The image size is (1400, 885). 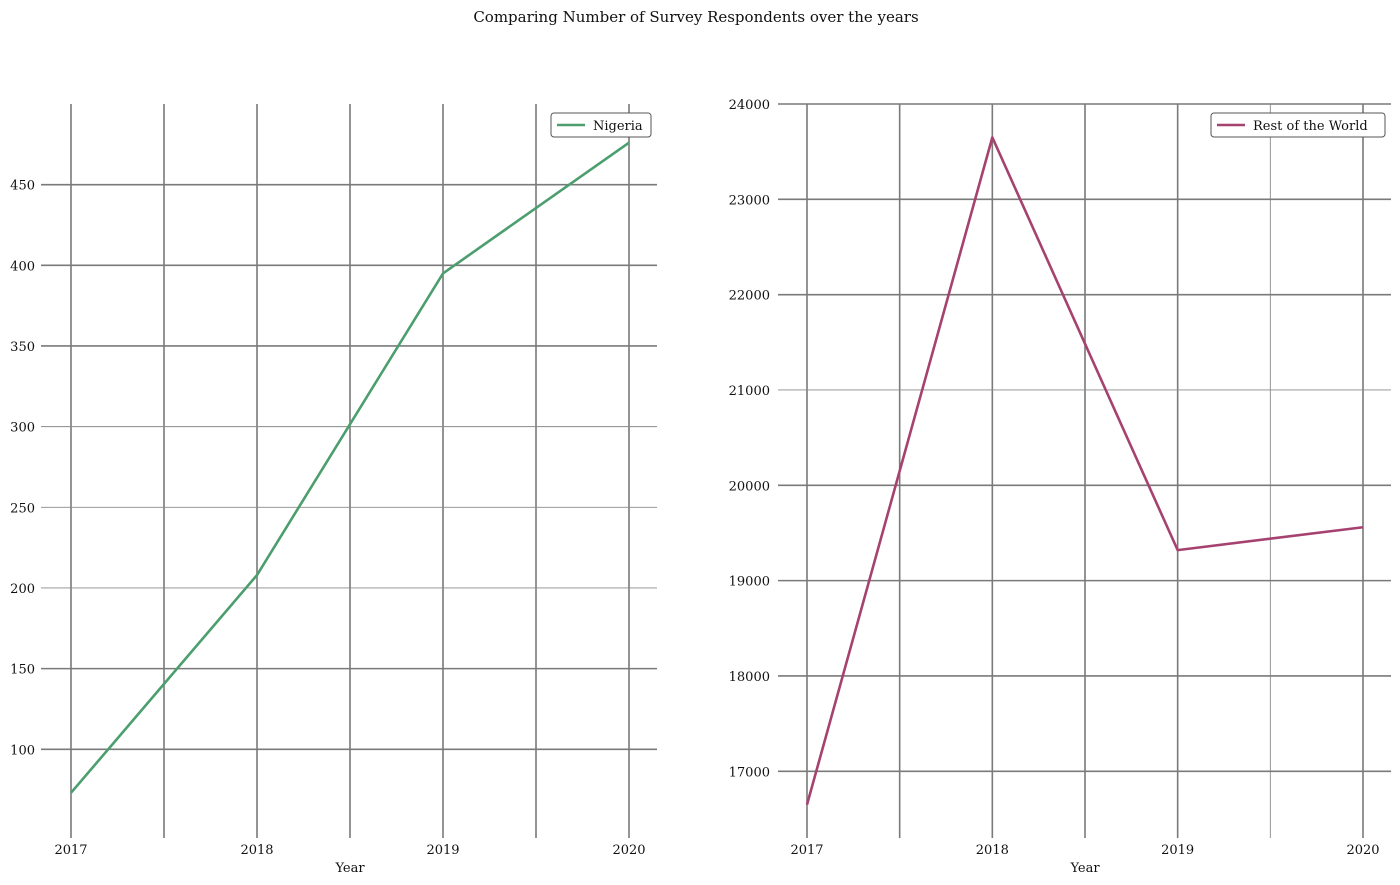 What do you see at coordinates (749, 105) in the screenshot?
I see `y-tick-label: 24000` at bounding box center [749, 105].